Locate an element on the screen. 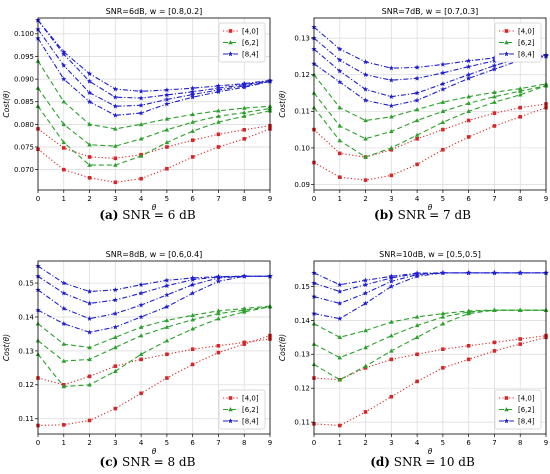 This screenshot has width=550, height=474. y-tick-label: 0.090 is located at coordinates (24, 80).